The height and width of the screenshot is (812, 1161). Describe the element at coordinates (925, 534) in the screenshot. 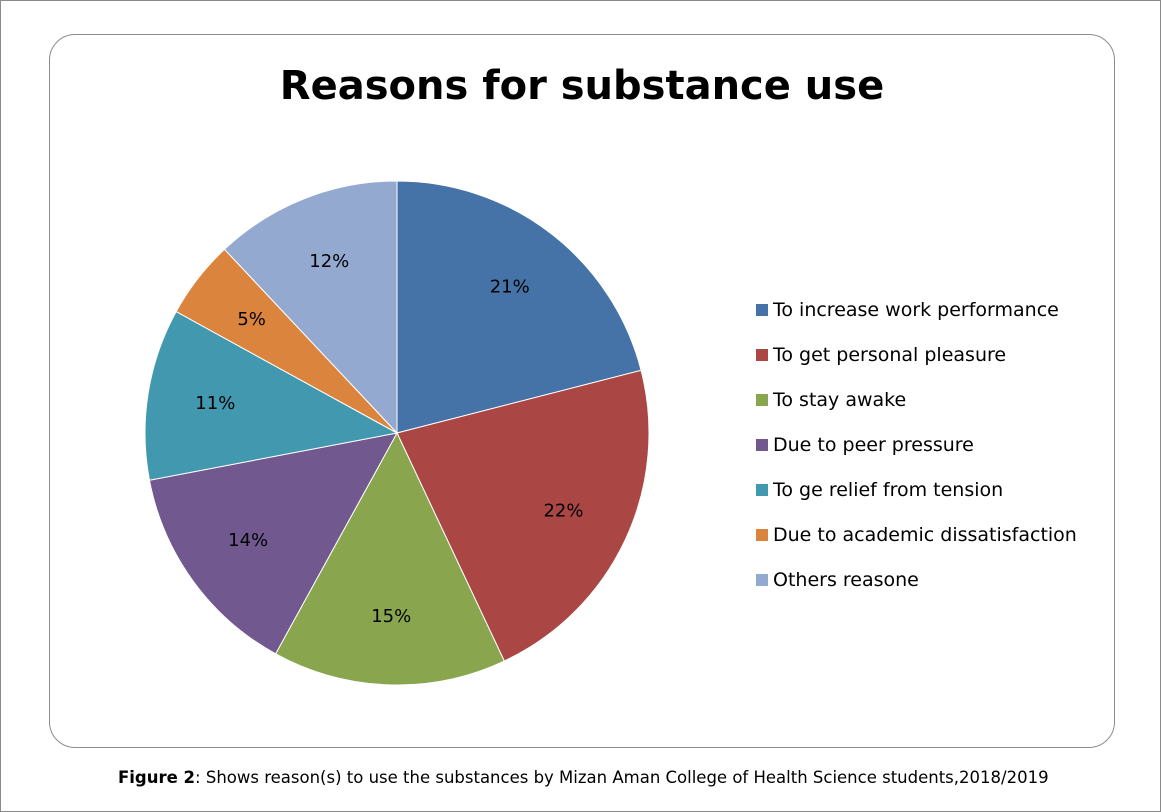

I see `legend-label: Due to academic dissatisfaction` at that location.